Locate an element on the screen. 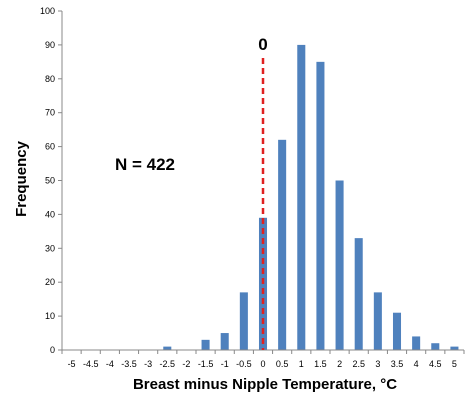 The image size is (474, 402). y-tick-label: 100 is located at coordinates (47, 11).